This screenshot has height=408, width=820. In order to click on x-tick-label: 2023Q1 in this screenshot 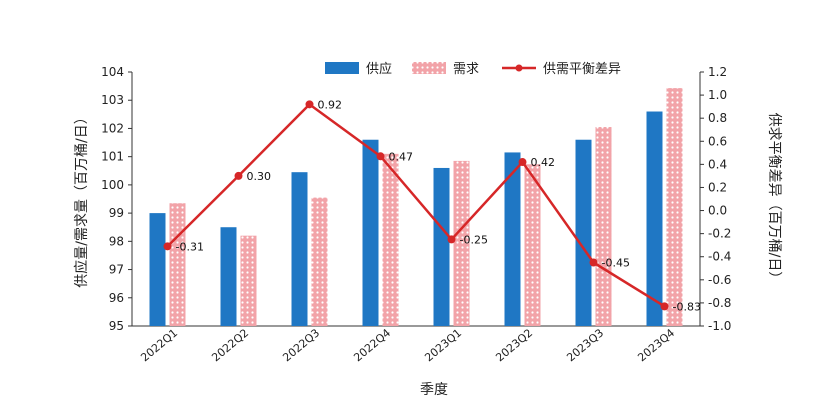, I will do `click(443, 345)`.